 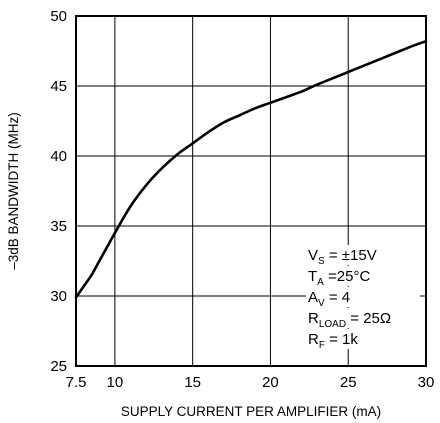 I want to click on annotation-line: TA =25°C, so click(x=339, y=278).